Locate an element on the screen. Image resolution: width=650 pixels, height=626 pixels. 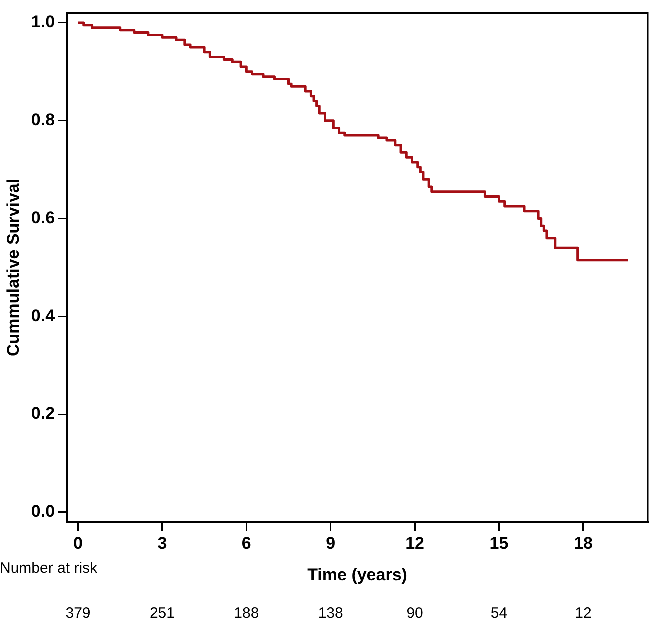
x-tick-label: 15 is located at coordinates (499, 544).